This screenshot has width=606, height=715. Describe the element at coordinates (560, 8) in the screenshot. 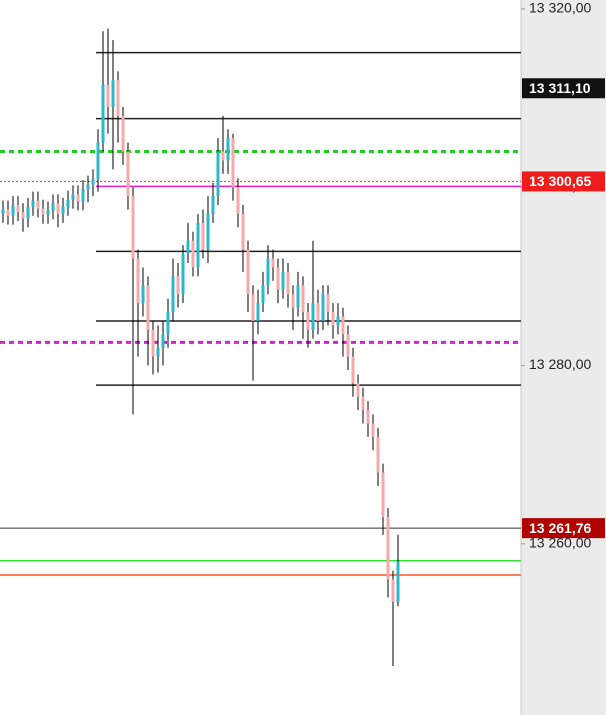

I see `y-tick-label: 13 320,00` at that location.